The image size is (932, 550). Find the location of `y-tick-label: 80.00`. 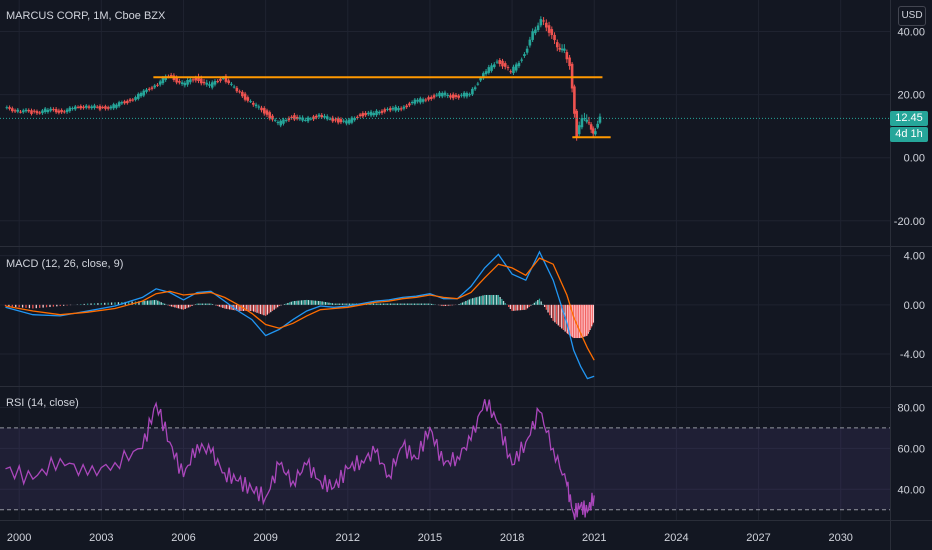

y-tick-label: 80.00 is located at coordinates (911, 408).